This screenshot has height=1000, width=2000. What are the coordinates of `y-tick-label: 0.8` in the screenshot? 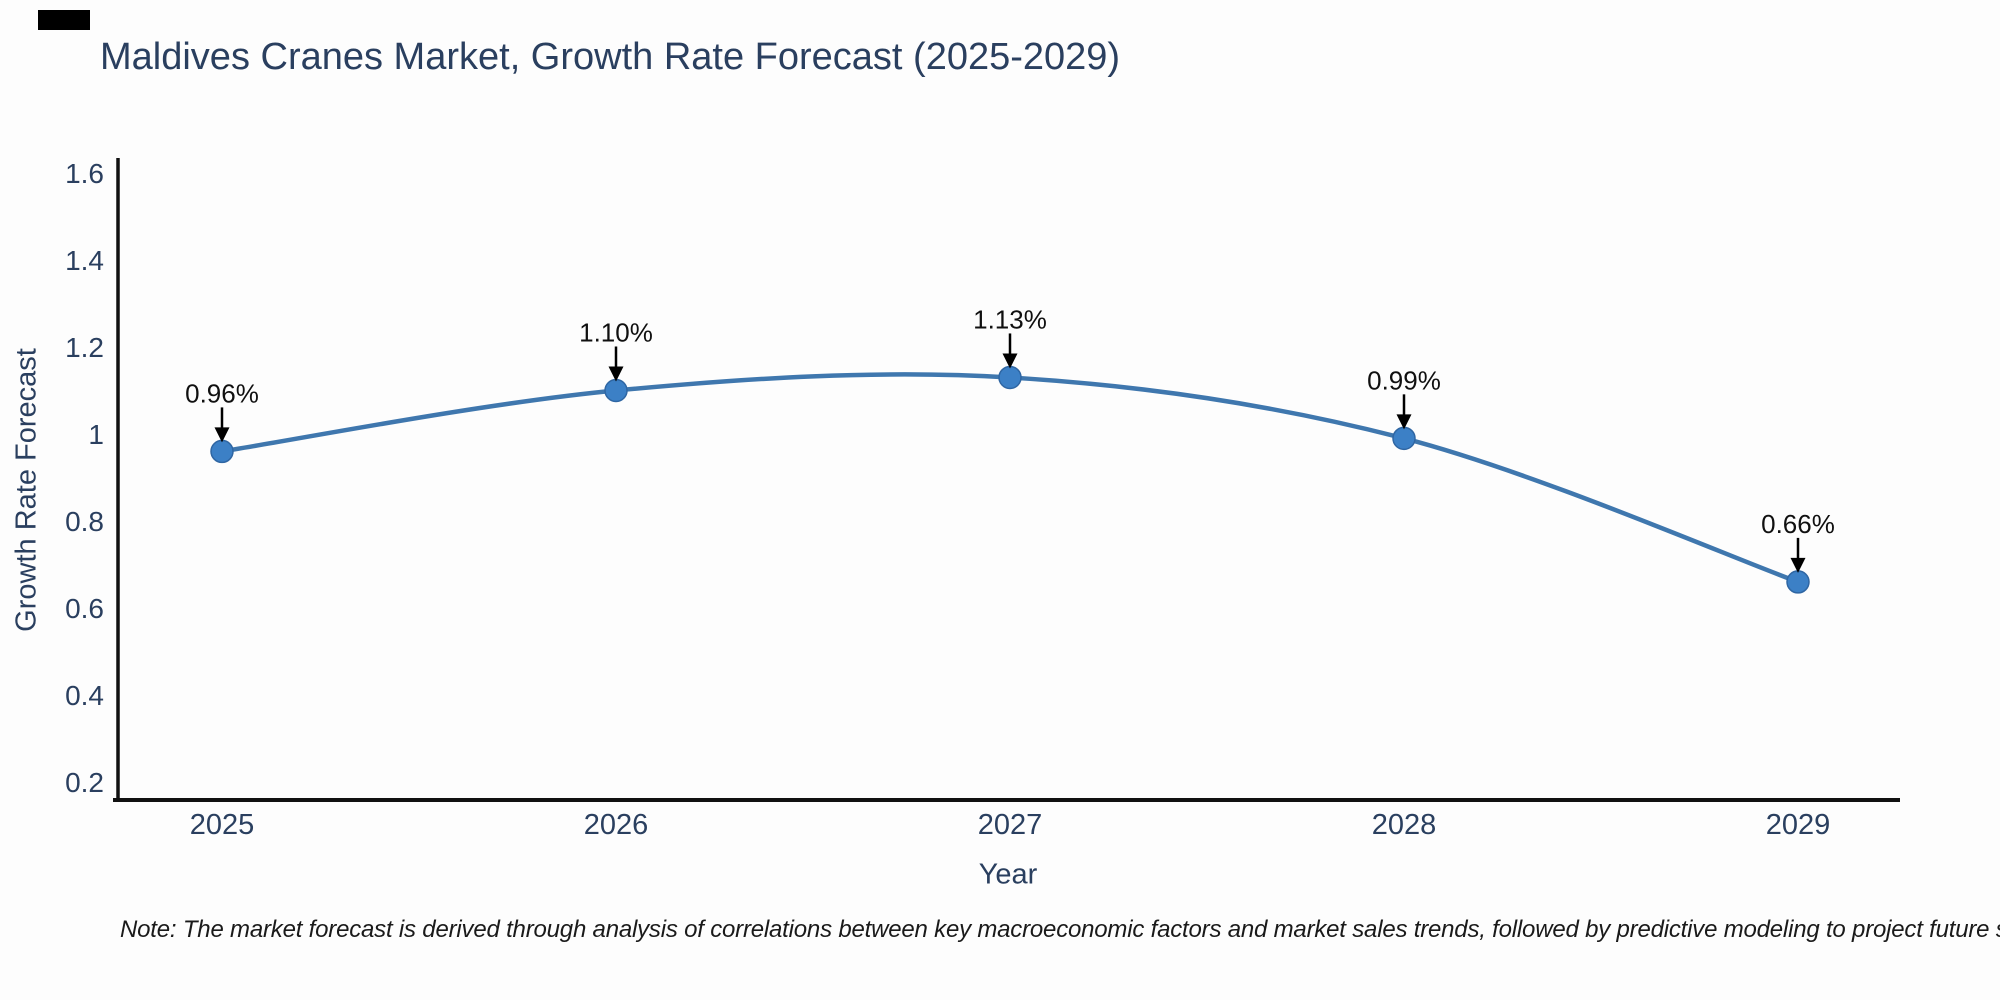 It's located at (84, 521).